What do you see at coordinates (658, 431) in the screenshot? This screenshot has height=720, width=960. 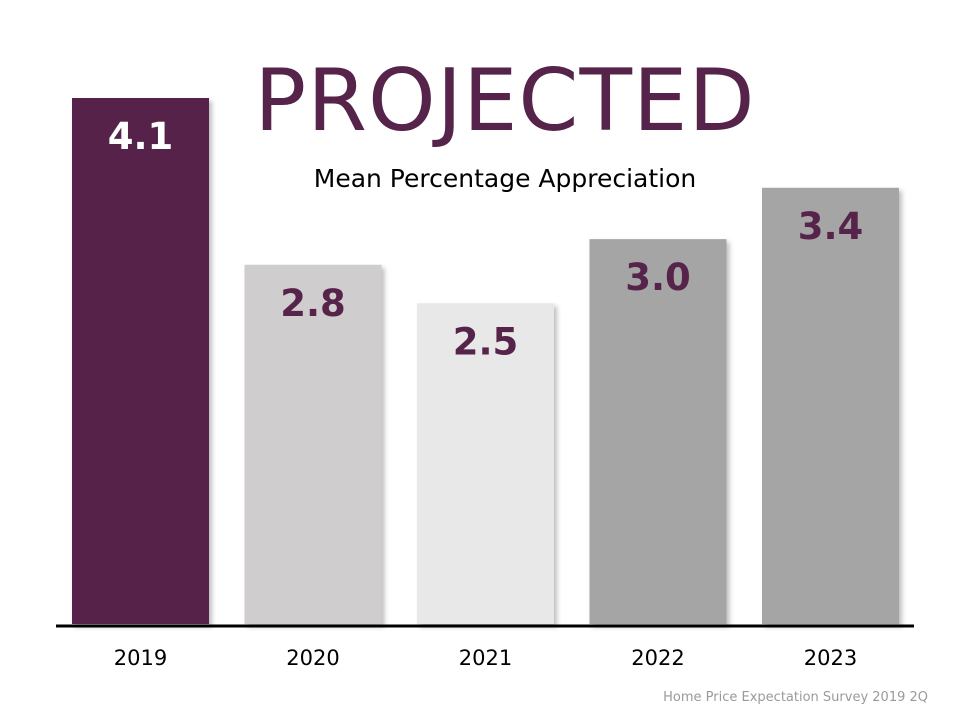 I see `bar-2022` at bounding box center [658, 431].